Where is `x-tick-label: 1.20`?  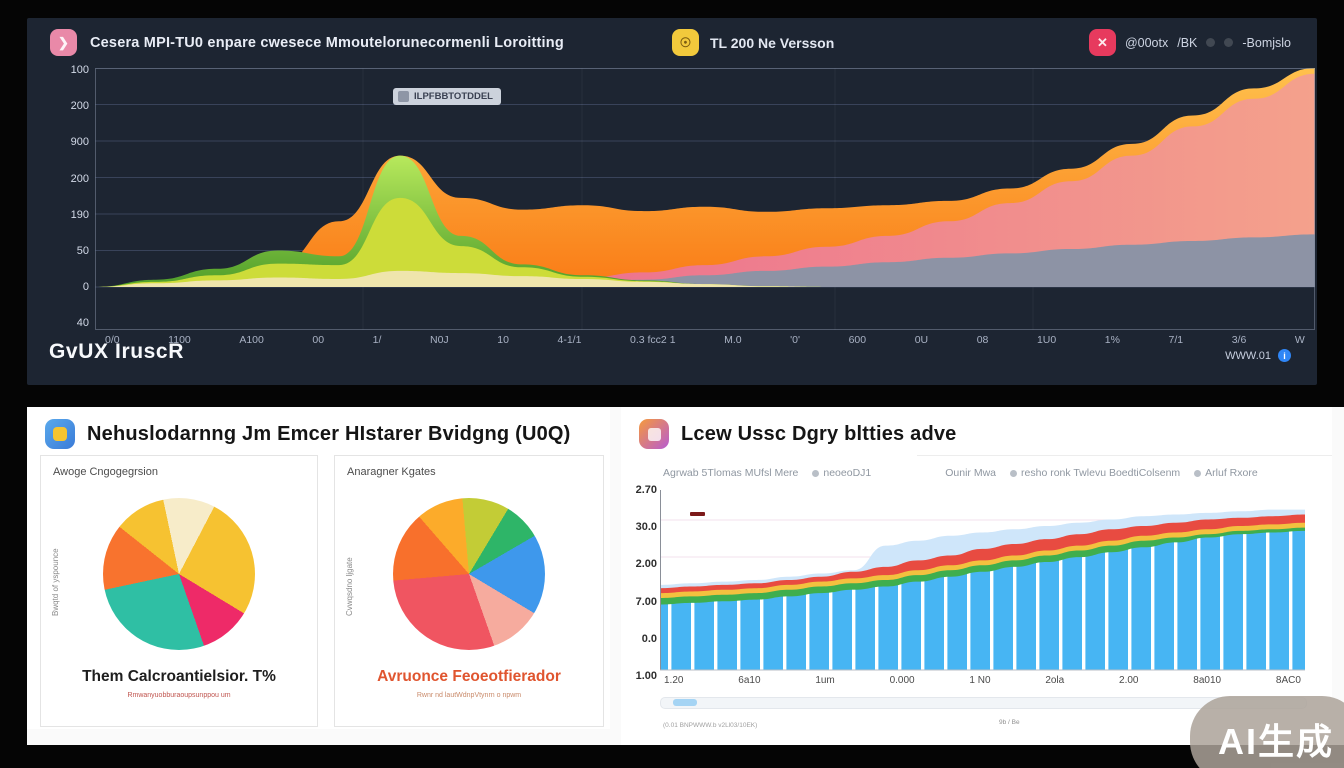 x-tick-label: 1.20 is located at coordinates (674, 680).